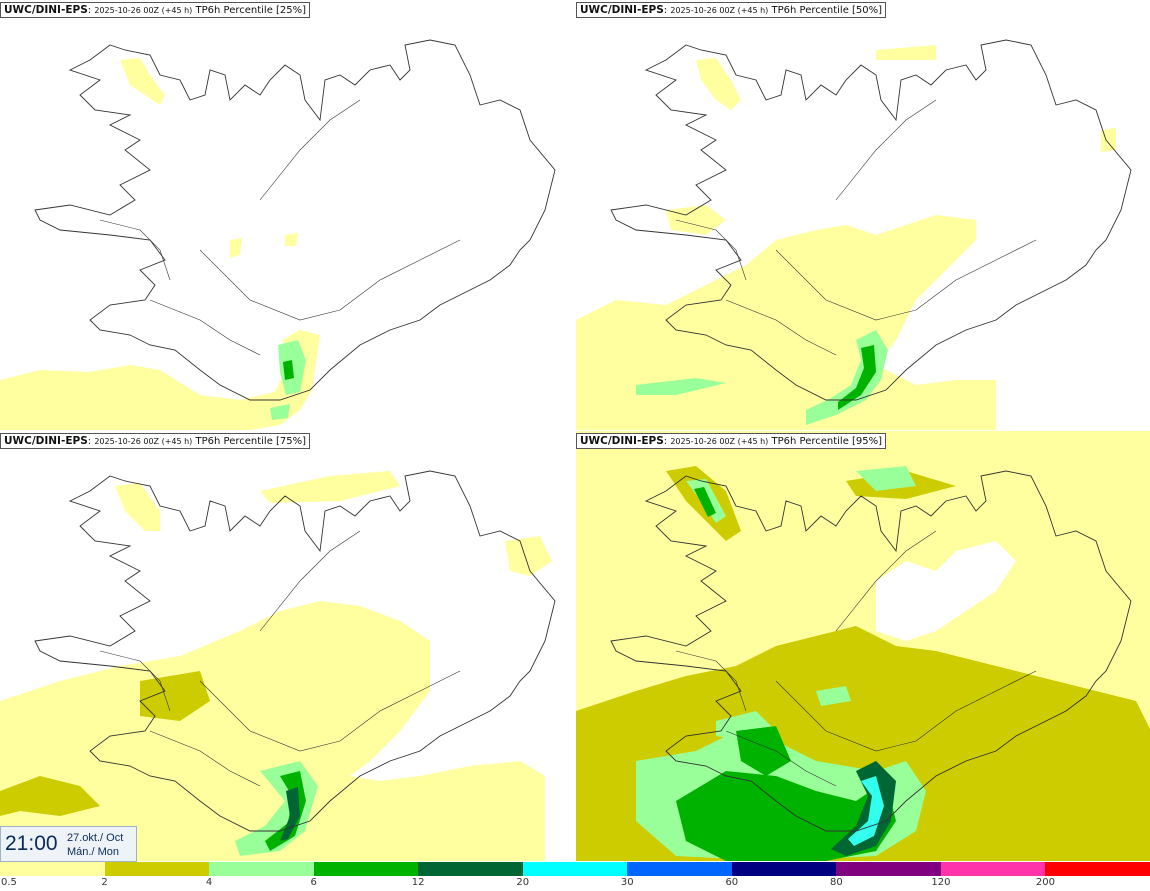  I want to click on color-legend: 0.5 2 4 6 12 20 30 60 80 120 200, so click(575, 876).